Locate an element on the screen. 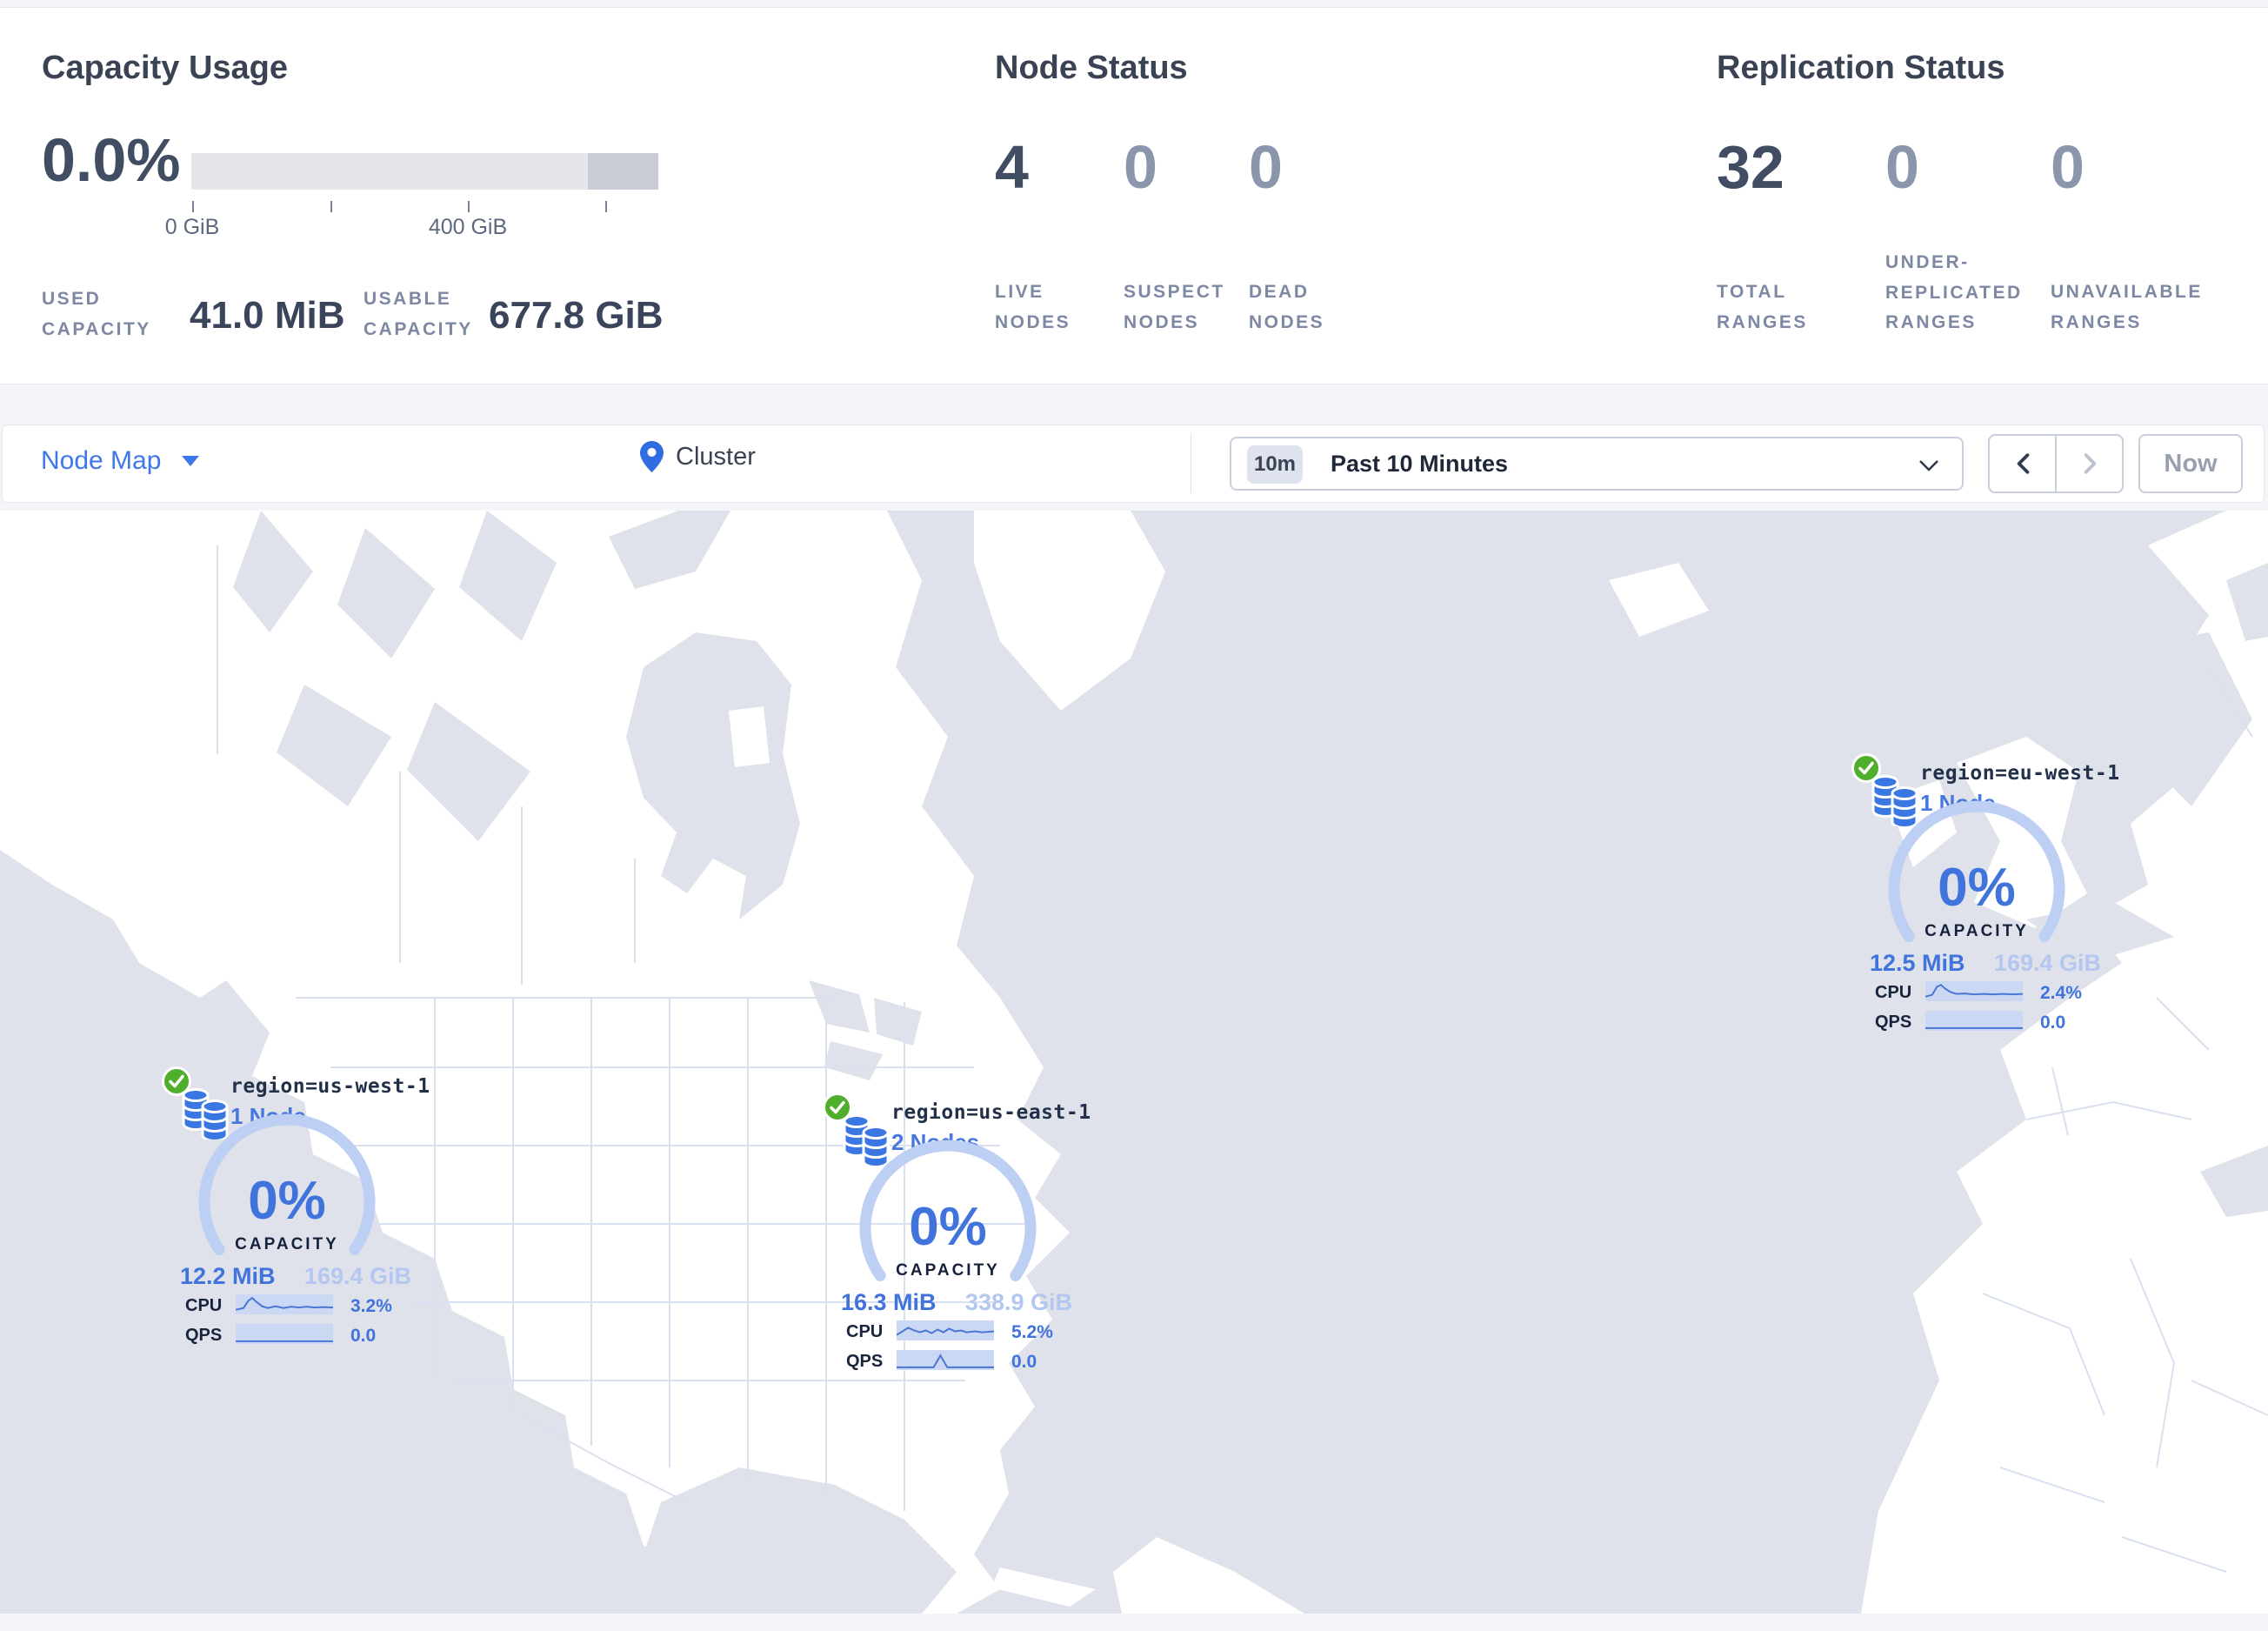 The image size is (2268, 1631). unavailable-ranges-label: UNAVAILABLE RANGES is located at coordinates (2127, 307).